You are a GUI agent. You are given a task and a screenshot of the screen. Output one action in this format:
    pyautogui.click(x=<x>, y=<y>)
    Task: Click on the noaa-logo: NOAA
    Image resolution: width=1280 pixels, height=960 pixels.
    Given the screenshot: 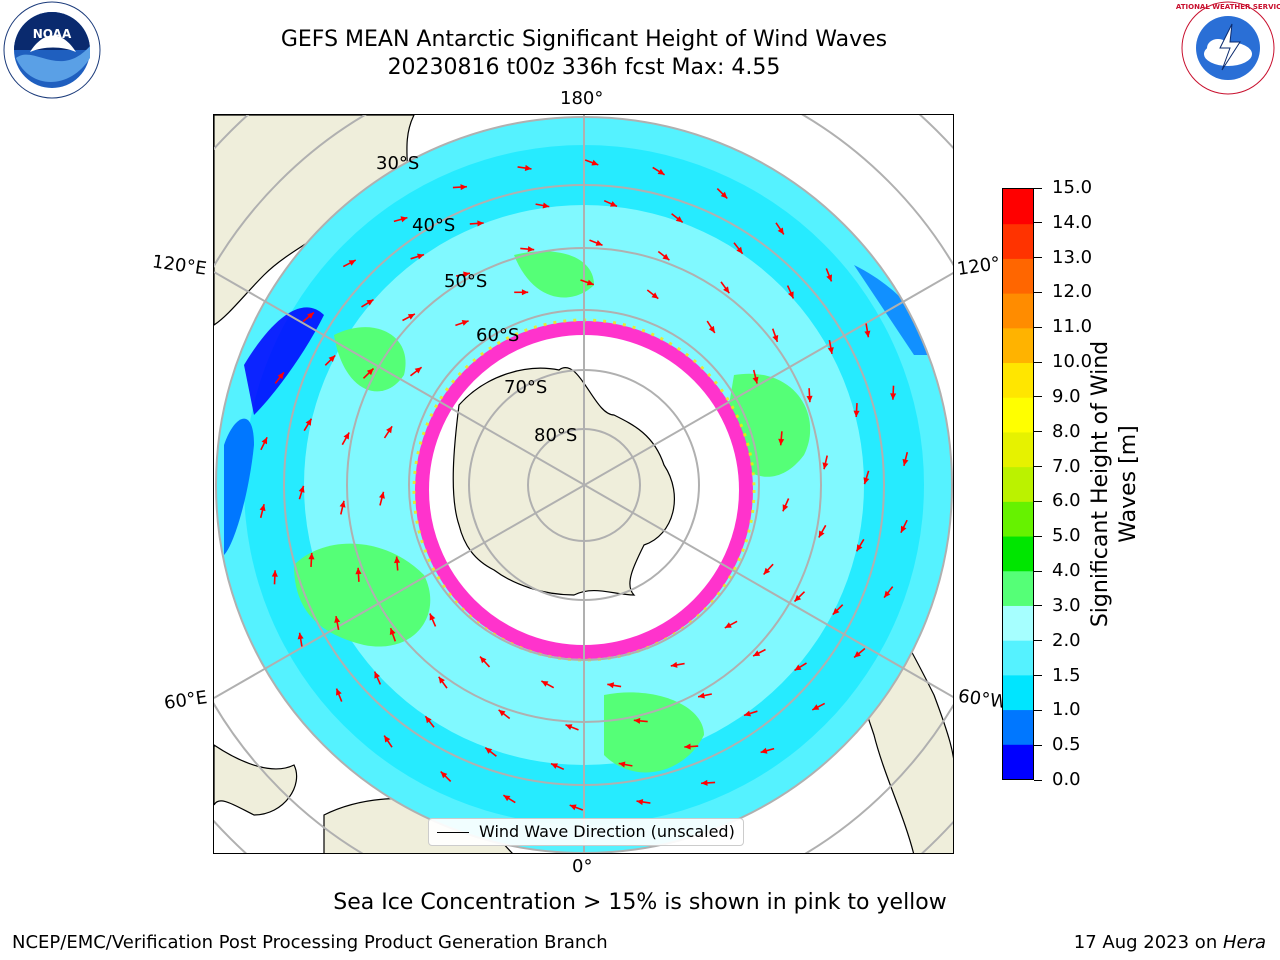 What is the action you would take?
    pyautogui.click(x=52, y=50)
    